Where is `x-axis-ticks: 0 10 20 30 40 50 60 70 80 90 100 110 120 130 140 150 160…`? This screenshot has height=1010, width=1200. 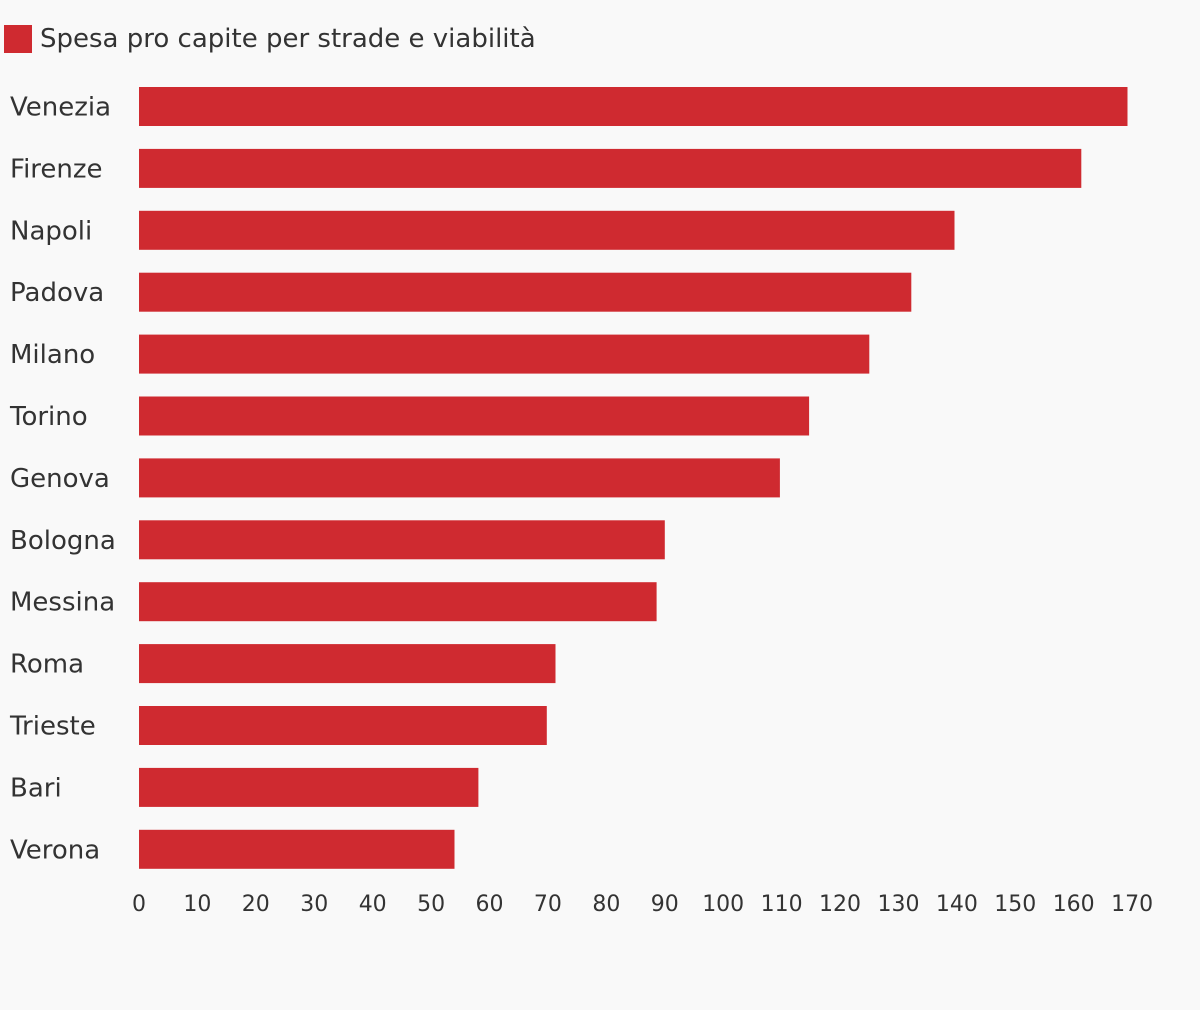 x-axis-ticks: 0 10 20 30 40 50 60 70 80 90 100 110 120 130 140 150 160… is located at coordinates (642, 904).